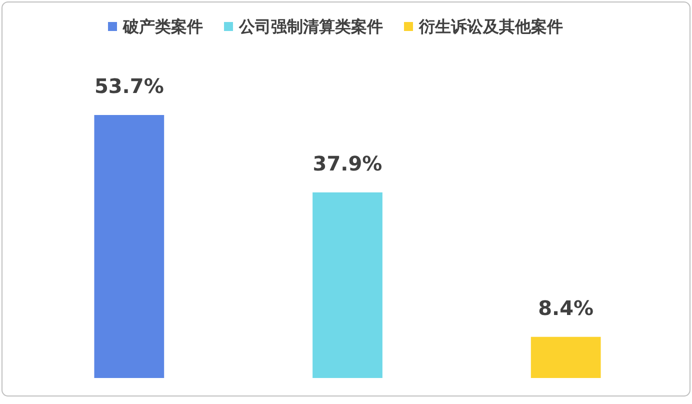  What do you see at coordinates (310, 26) in the screenshot?
I see `legend-label: 公司强制清算类案件` at bounding box center [310, 26].